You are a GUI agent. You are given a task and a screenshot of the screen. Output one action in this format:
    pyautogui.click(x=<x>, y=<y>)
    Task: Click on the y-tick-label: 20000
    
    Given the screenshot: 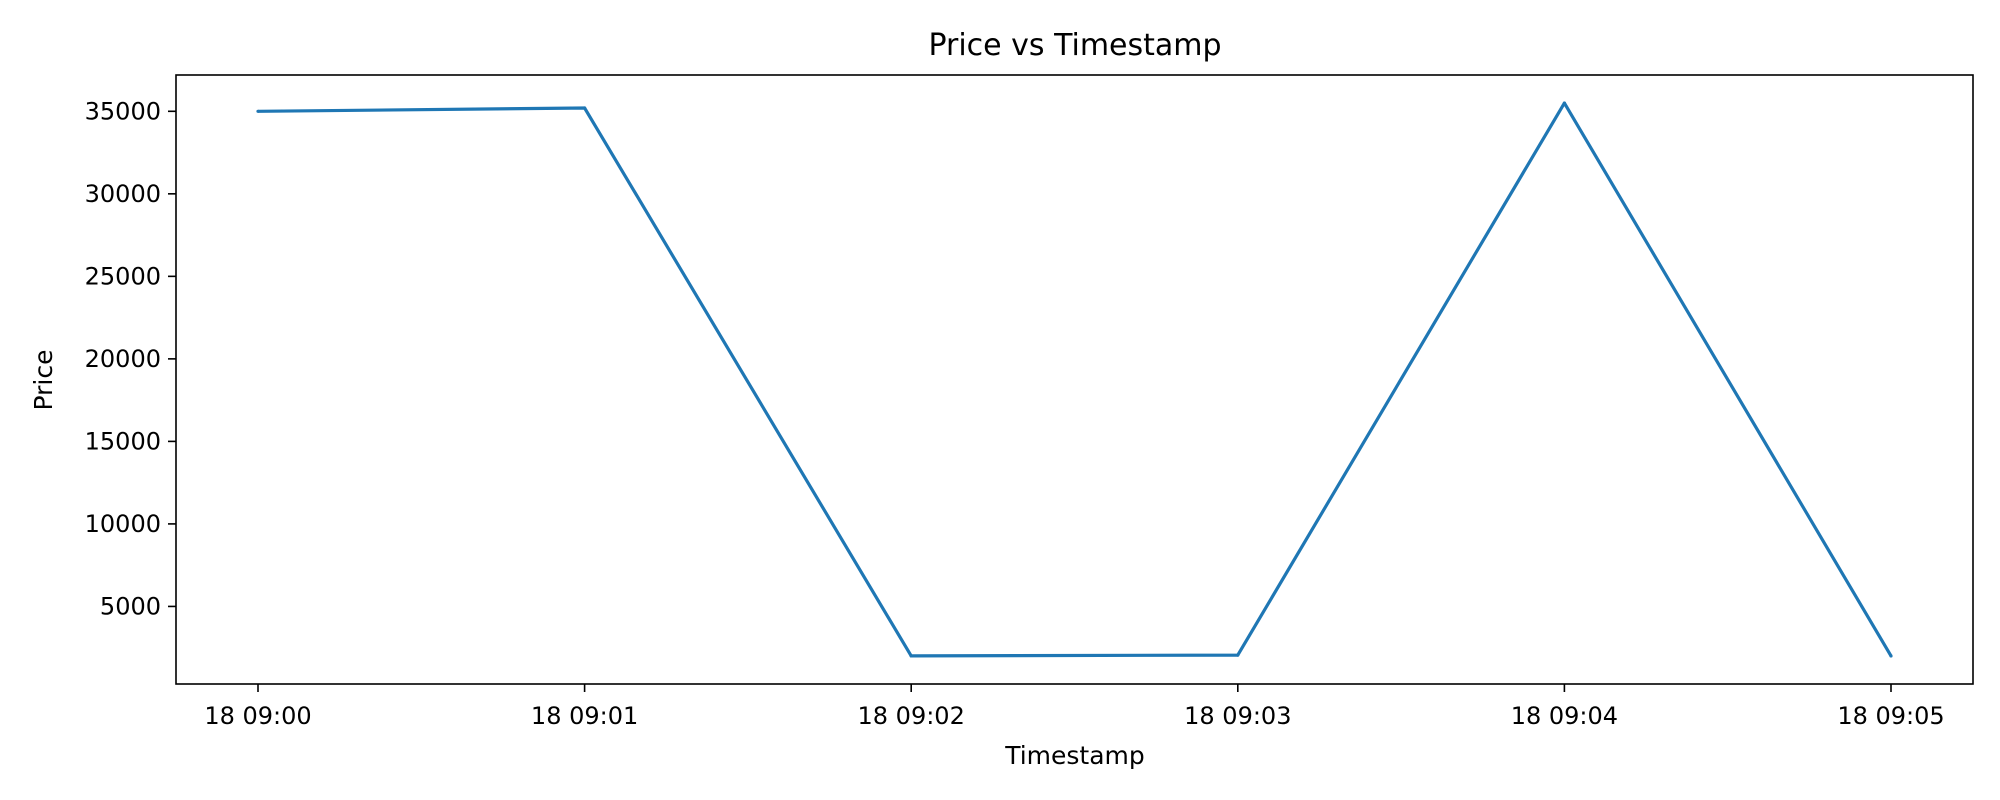 What is the action you would take?
    pyautogui.click(x=123, y=359)
    